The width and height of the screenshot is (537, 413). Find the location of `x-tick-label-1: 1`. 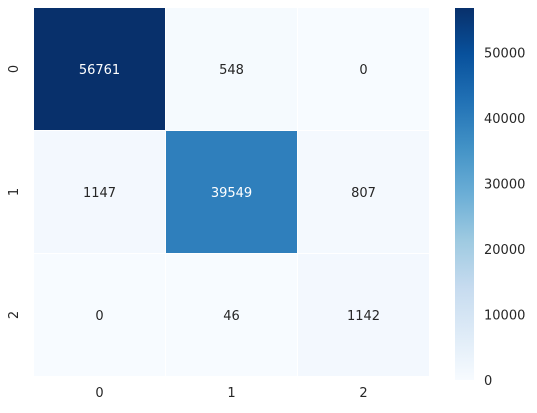

x-tick-label-1: 1 is located at coordinates (231, 393).